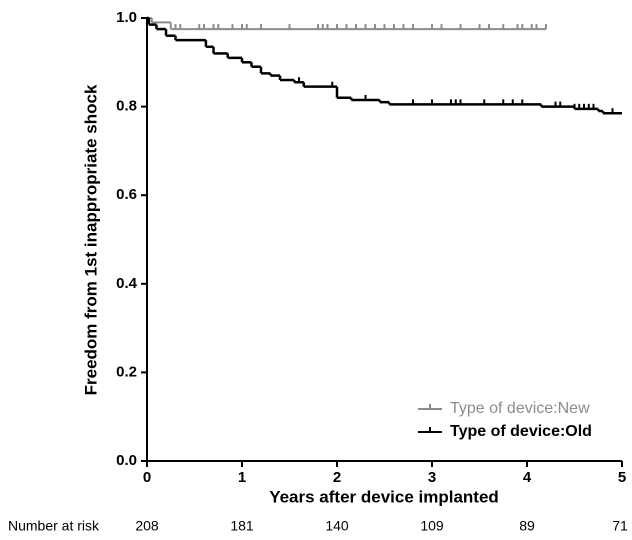  Describe the element at coordinates (432, 477) in the screenshot. I see `x-tick-label: 3` at that location.